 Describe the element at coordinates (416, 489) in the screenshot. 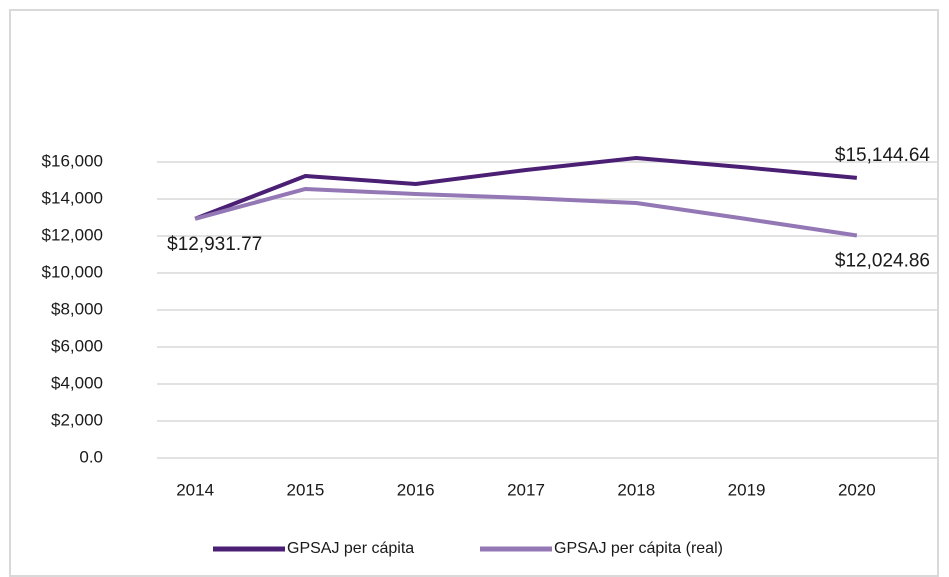

I see `x-tick-label: 2016` at that location.